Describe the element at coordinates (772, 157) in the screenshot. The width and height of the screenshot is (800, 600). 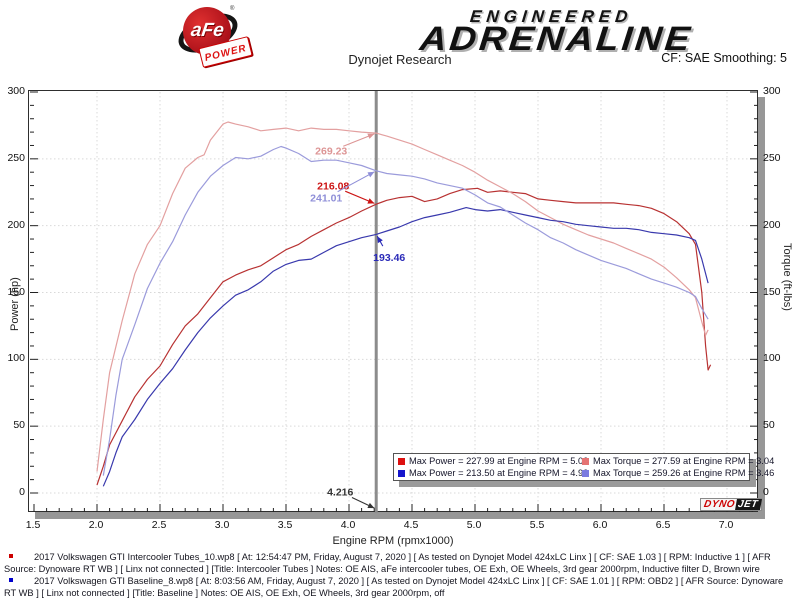
I see `y-axis-tick-label-right: 250` at that location.